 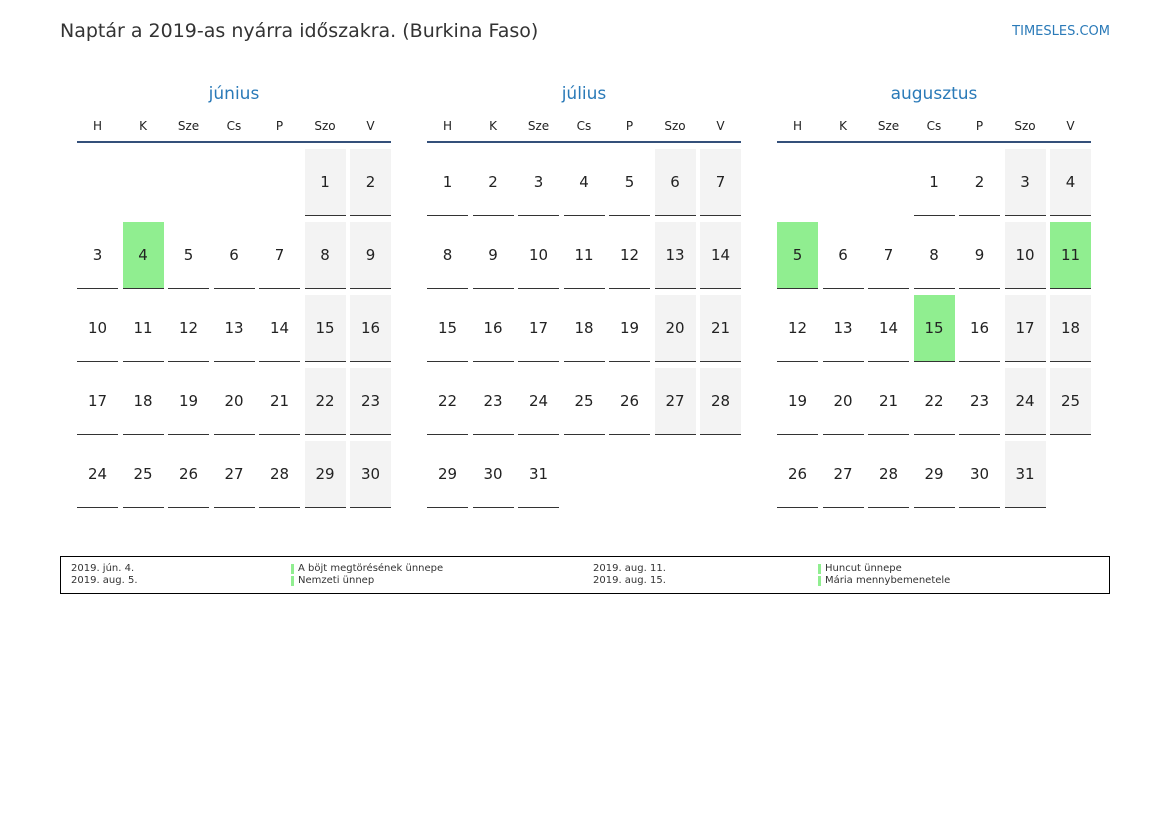 What do you see at coordinates (629, 568) in the screenshot?
I see `legend-date: 2019. aug. 11.` at bounding box center [629, 568].